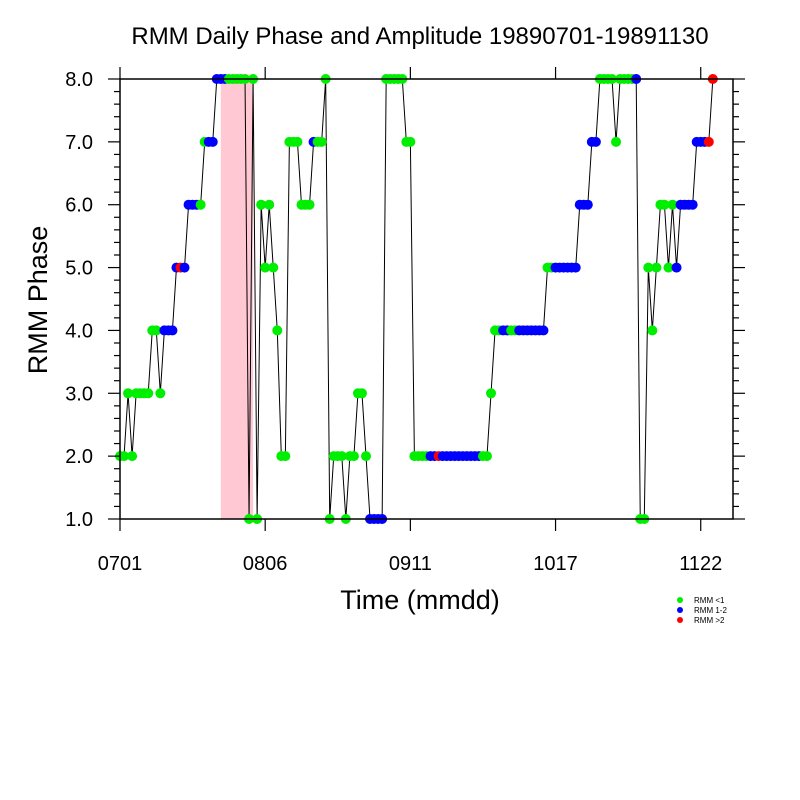 The image size is (800, 800). What do you see at coordinates (79, 520) in the screenshot?
I see `y-tick-label: 1.0` at bounding box center [79, 520].